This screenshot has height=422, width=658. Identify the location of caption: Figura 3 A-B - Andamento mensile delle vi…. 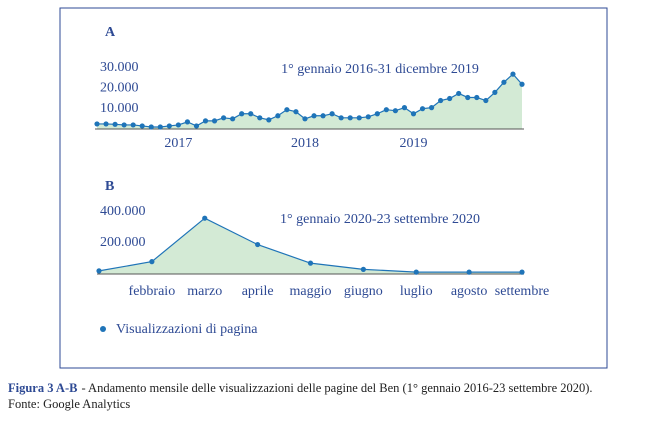
(332, 396).